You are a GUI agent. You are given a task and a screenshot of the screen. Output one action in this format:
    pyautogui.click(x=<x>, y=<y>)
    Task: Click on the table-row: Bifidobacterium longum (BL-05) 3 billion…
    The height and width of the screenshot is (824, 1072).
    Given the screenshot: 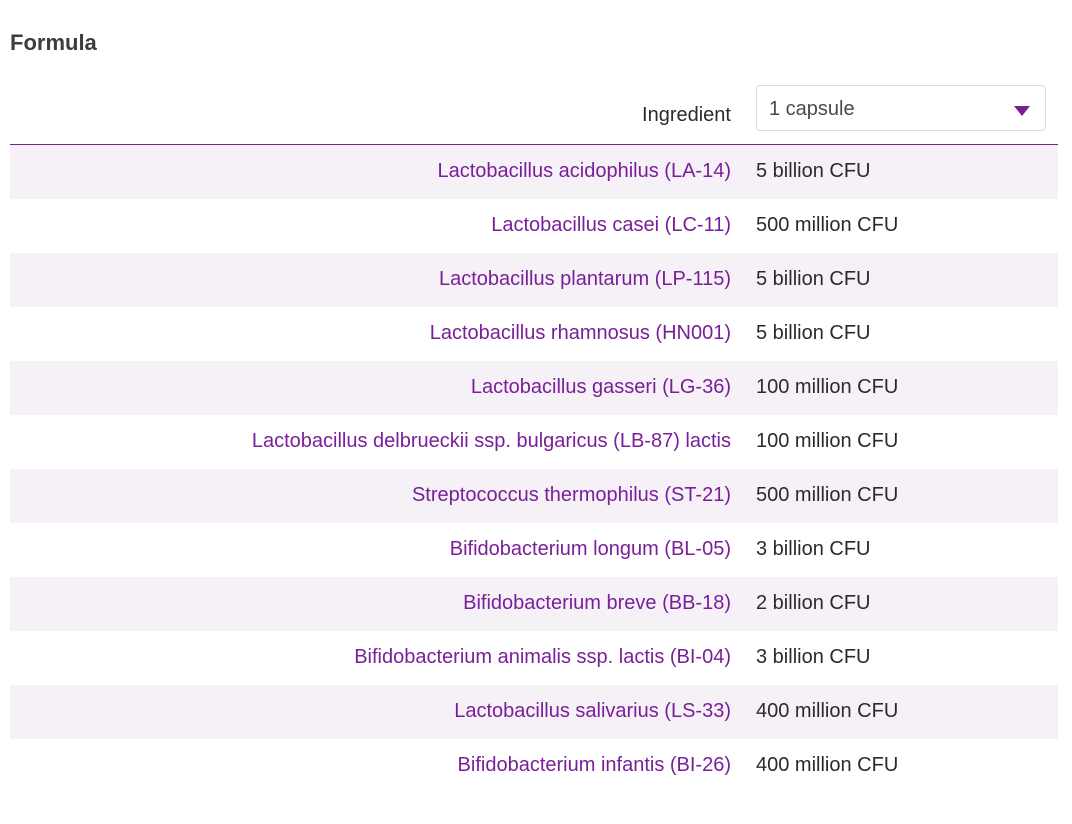 What is the action you would take?
    pyautogui.click(x=534, y=550)
    